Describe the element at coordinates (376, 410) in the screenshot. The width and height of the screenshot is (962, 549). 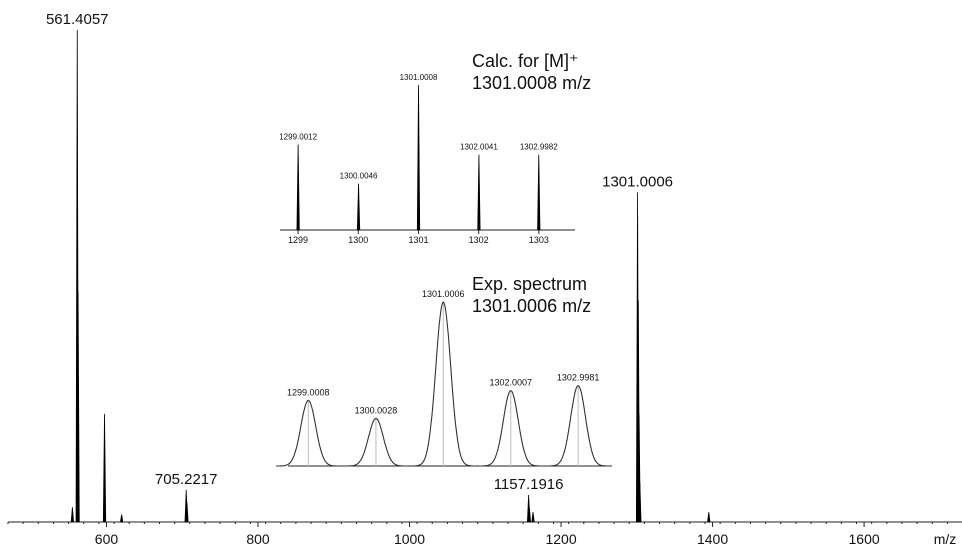
I see `peak-label: 1300.0028` at that location.